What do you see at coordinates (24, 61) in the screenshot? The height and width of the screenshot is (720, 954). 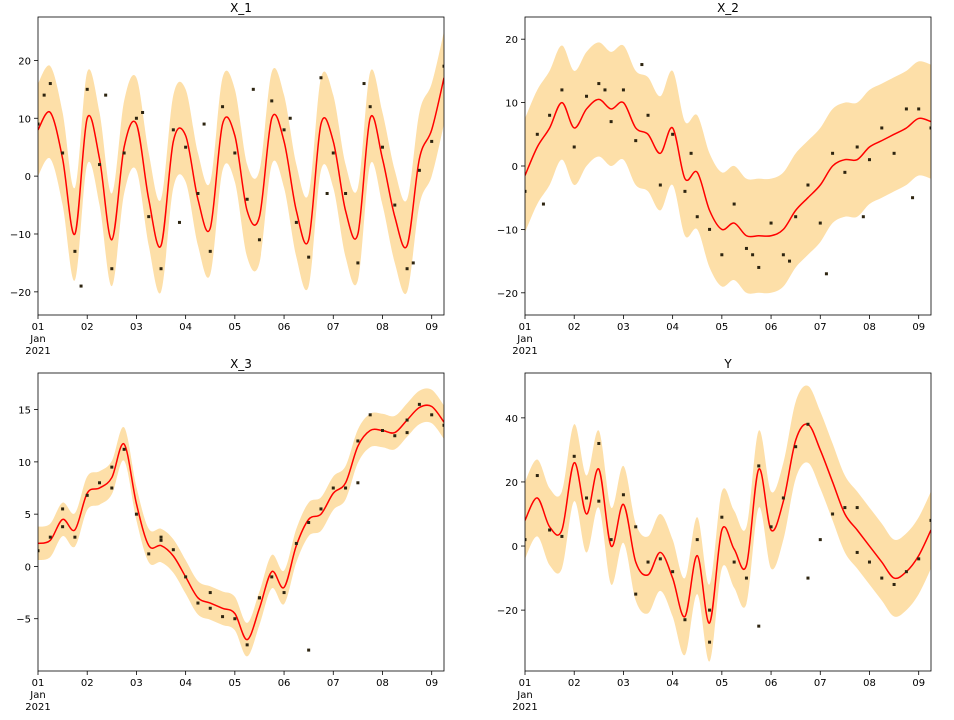 I see `y-tick-label: 20` at bounding box center [24, 61].